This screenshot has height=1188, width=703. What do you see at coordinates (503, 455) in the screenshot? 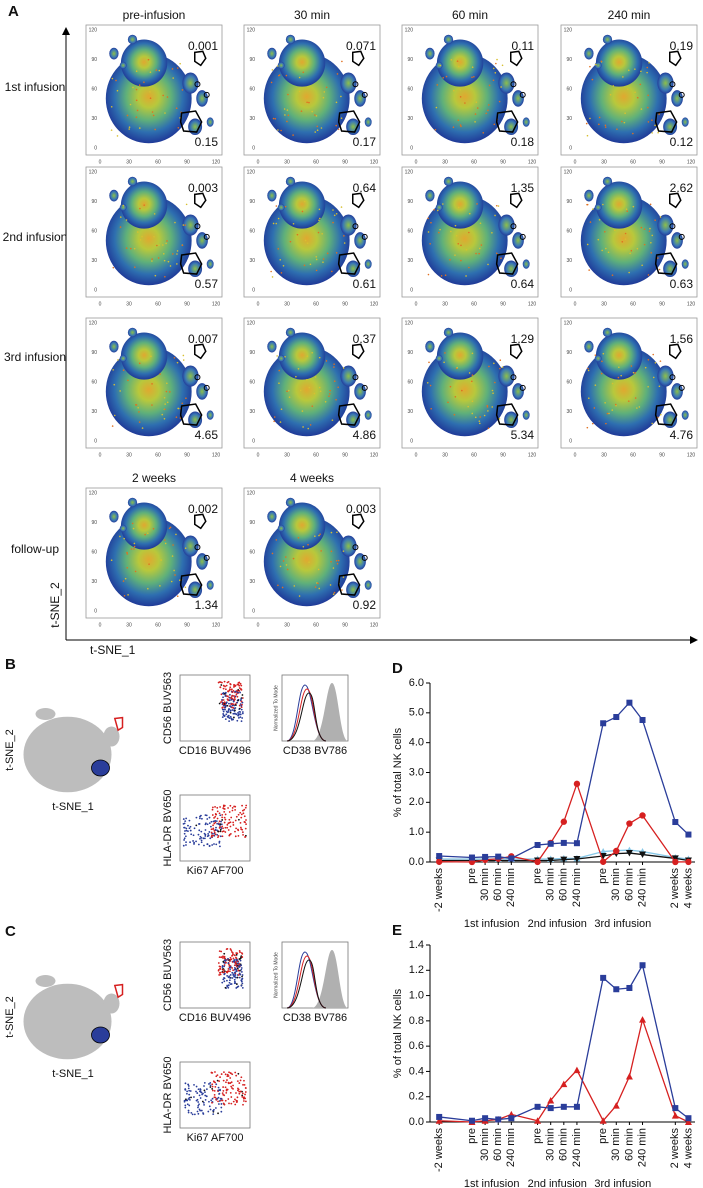
I see `x-tick-label: 90` at bounding box center [503, 455].